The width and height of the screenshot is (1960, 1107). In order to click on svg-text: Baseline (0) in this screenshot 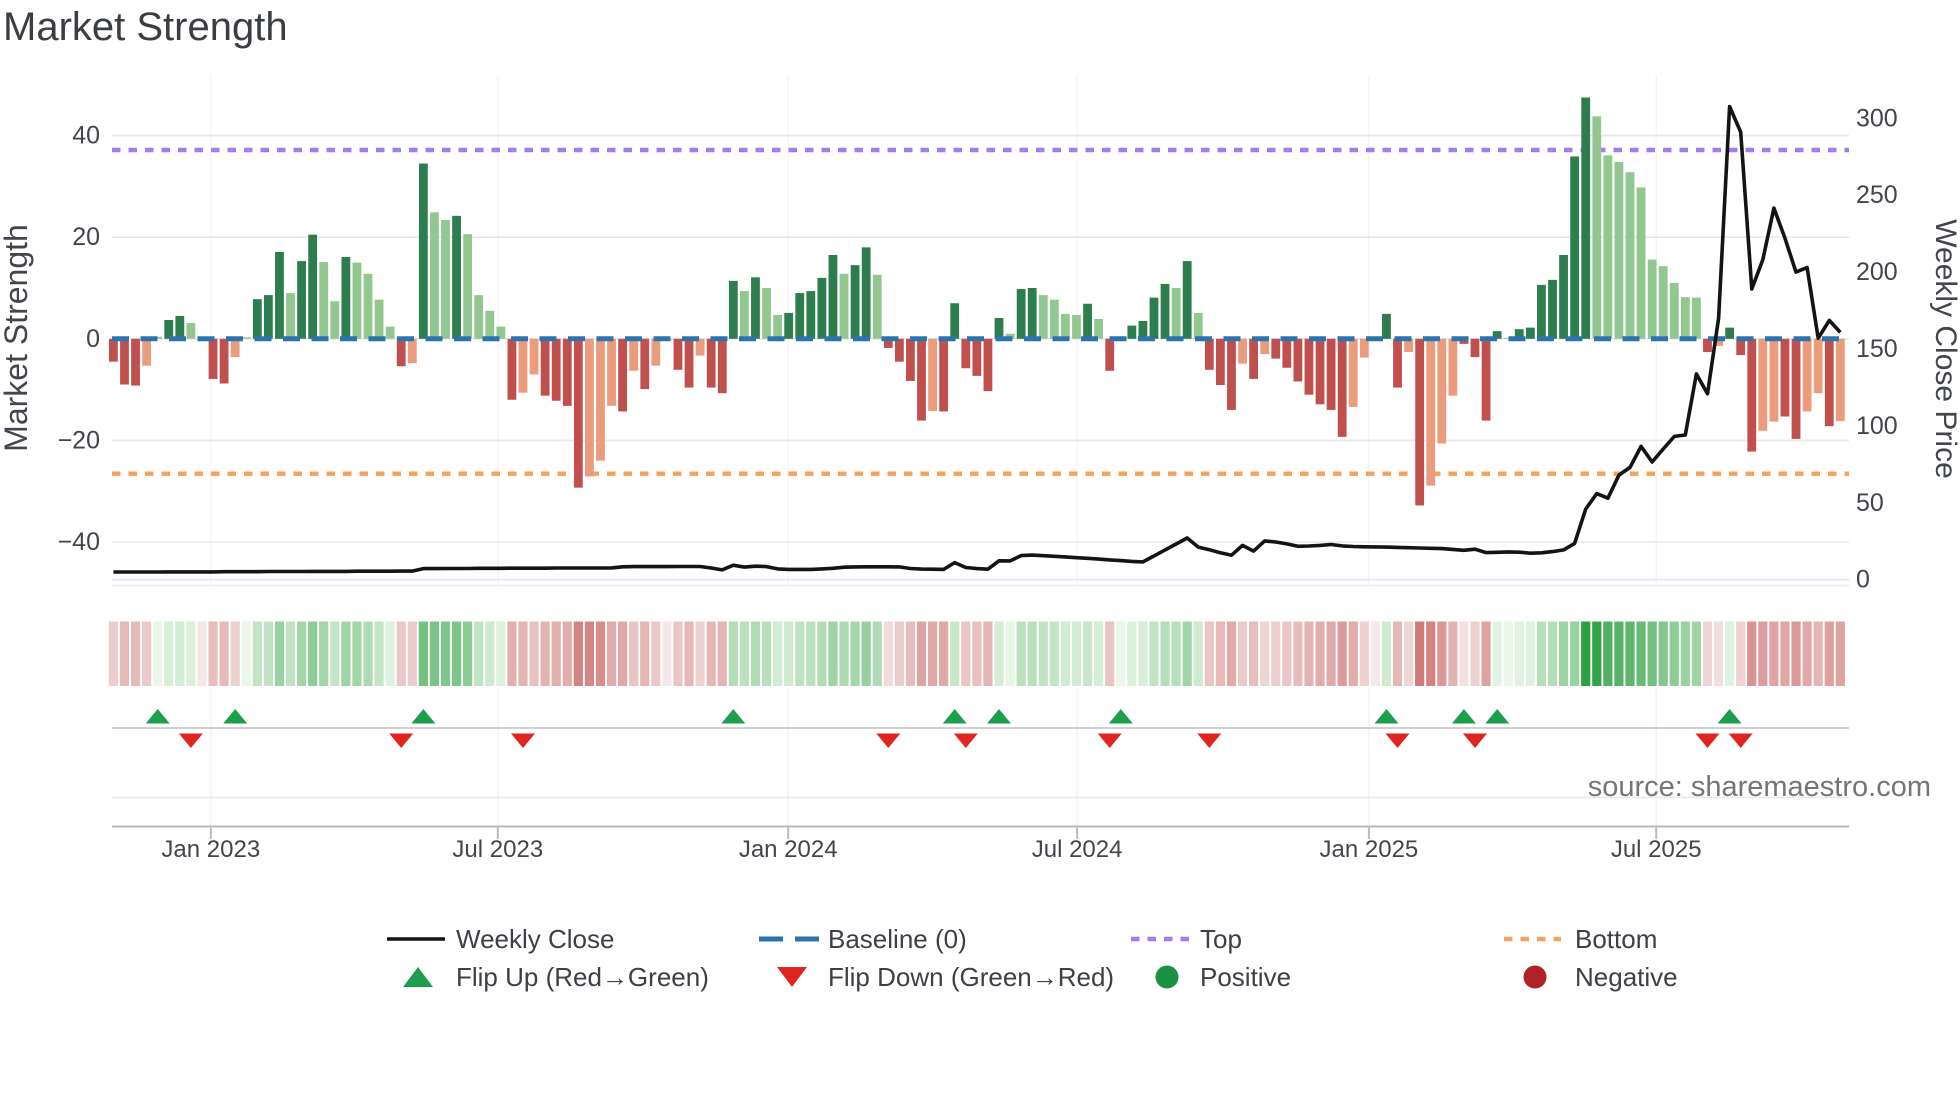, I will do `click(897, 939)`.